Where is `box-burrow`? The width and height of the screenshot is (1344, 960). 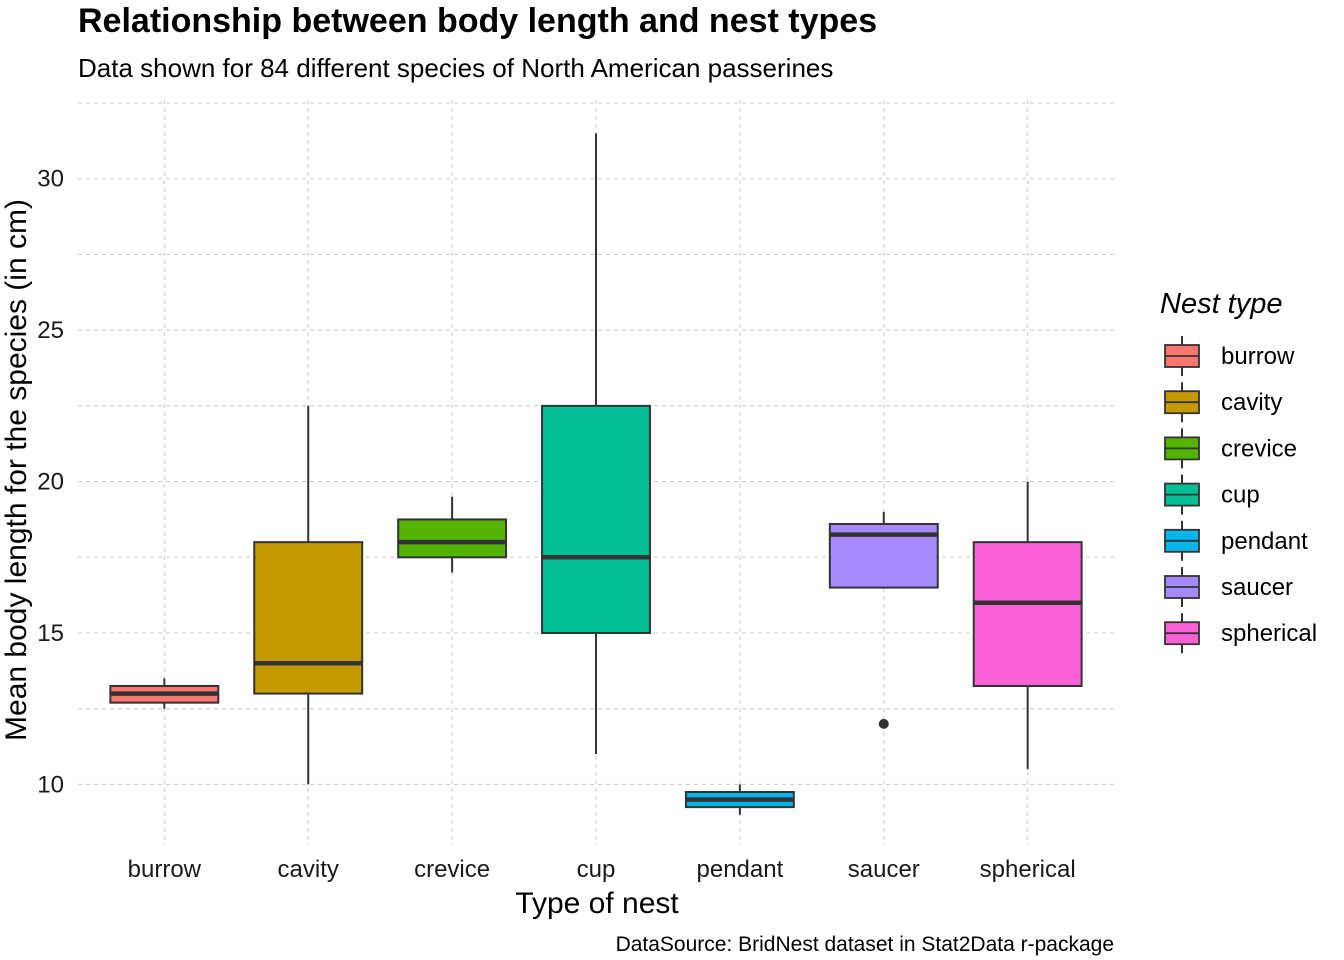
box-burrow is located at coordinates (164, 693).